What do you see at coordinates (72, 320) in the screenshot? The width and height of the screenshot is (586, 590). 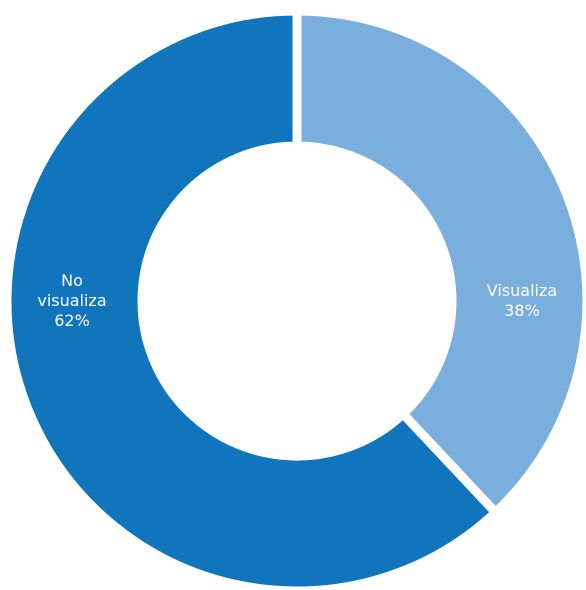 I see `slice-value: 62%` at bounding box center [72, 320].